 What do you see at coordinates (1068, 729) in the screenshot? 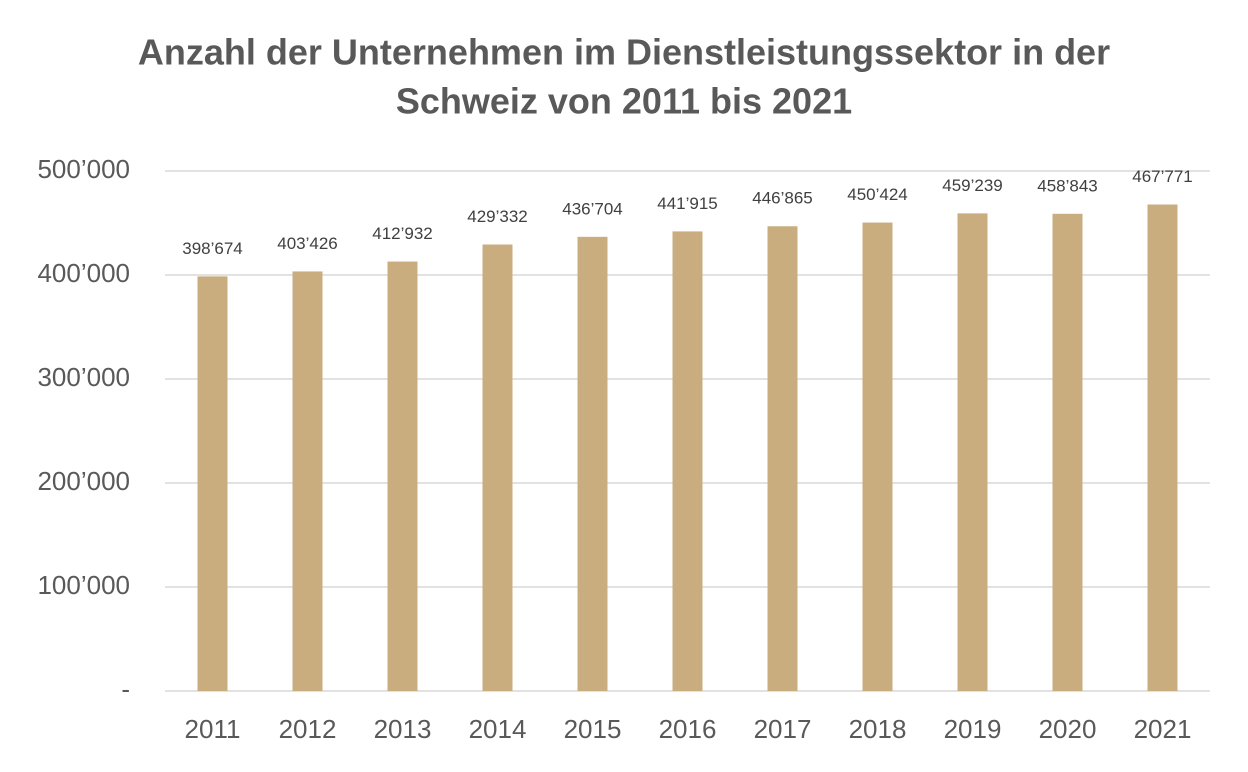
I see `x-tick-label: 2020` at bounding box center [1068, 729].